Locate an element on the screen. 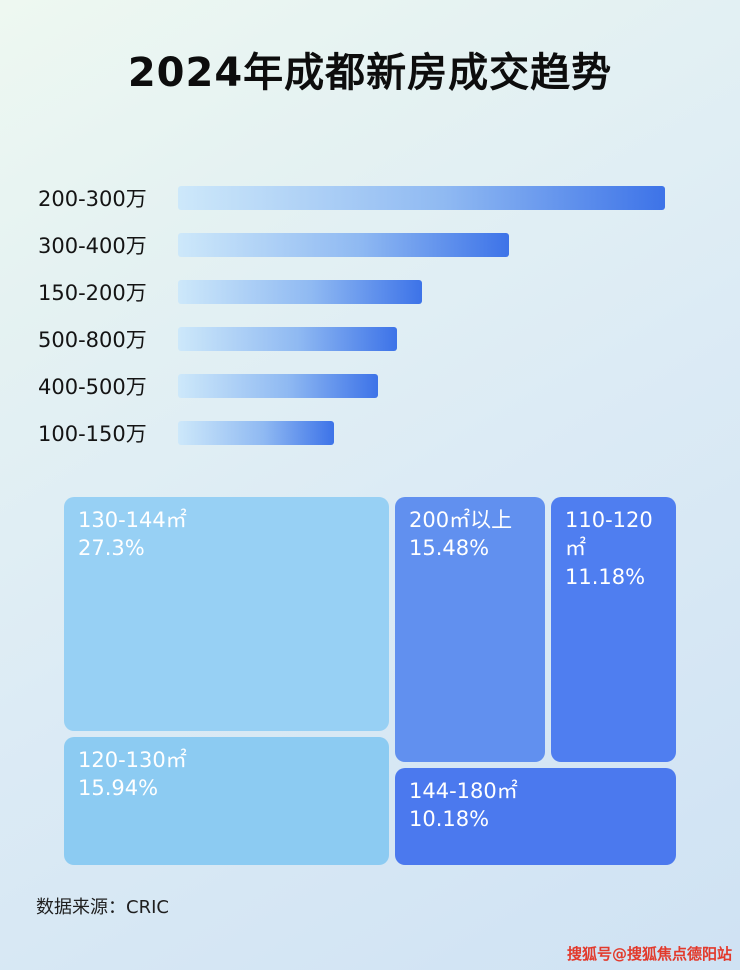 Image resolution: width=740 pixels, height=970 pixels. bar-category-label: 200-300万 is located at coordinates (92, 199).